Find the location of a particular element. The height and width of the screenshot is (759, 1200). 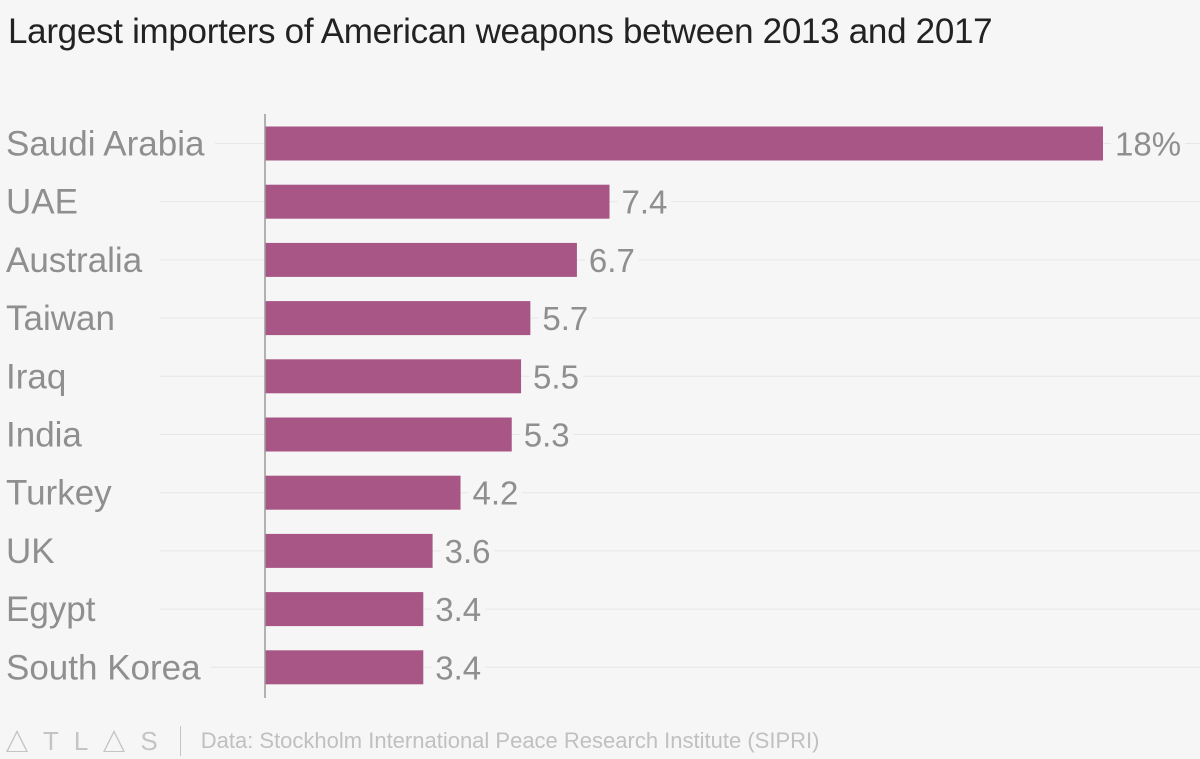

category-label: India is located at coordinates (44, 435).